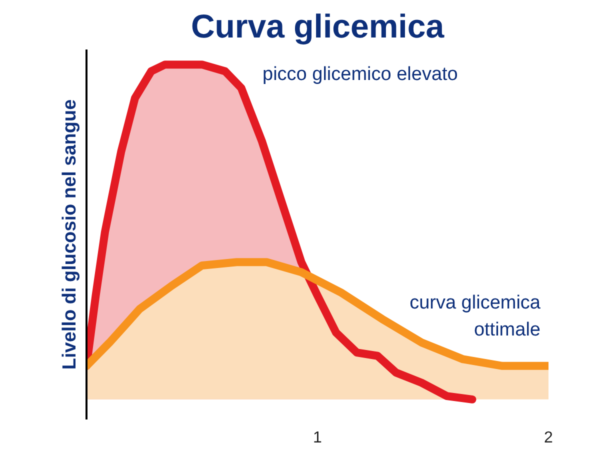  What do you see at coordinates (70, 234) in the screenshot?
I see `y-axis-title: Livello di glucosio nel sangue` at bounding box center [70, 234].